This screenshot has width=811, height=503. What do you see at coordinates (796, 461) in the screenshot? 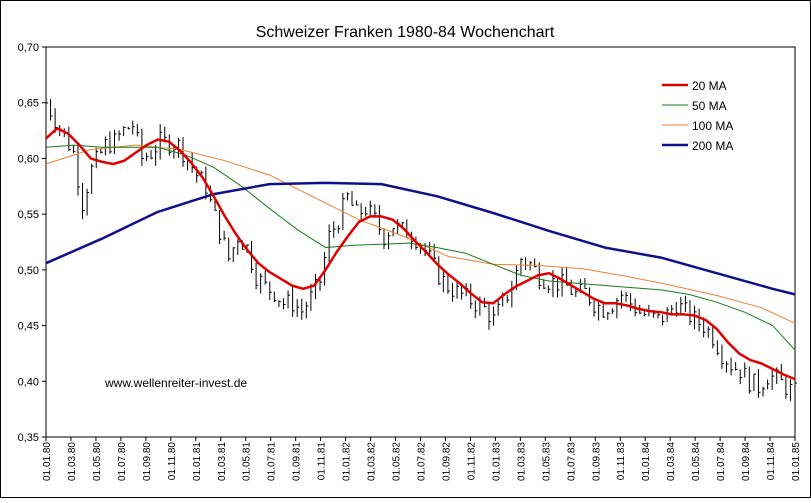
I see `x-tick-label: 01.01.85` at bounding box center [796, 461].